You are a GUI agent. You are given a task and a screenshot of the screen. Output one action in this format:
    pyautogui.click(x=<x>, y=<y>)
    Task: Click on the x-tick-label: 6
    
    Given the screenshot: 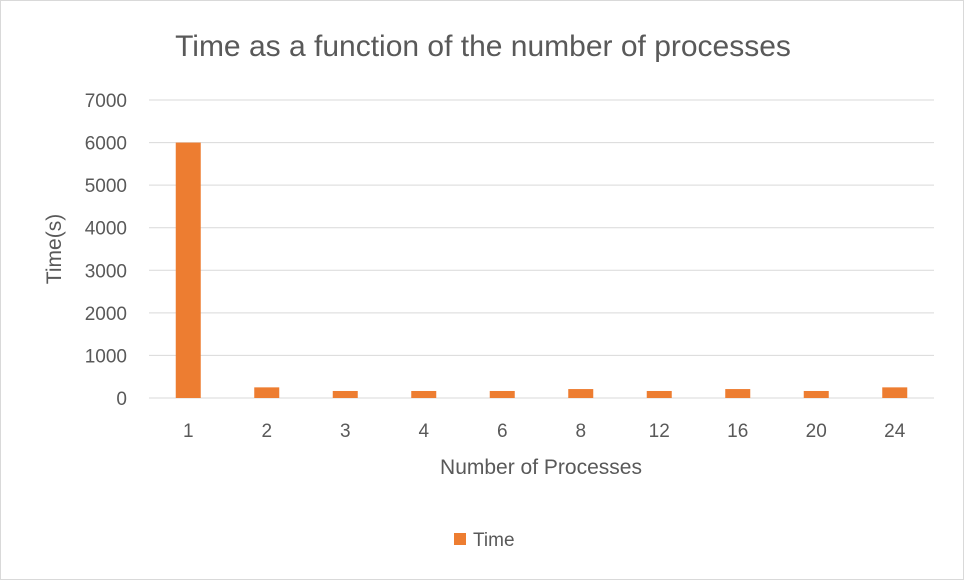 What is the action you would take?
    pyautogui.click(x=502, y=431)
    